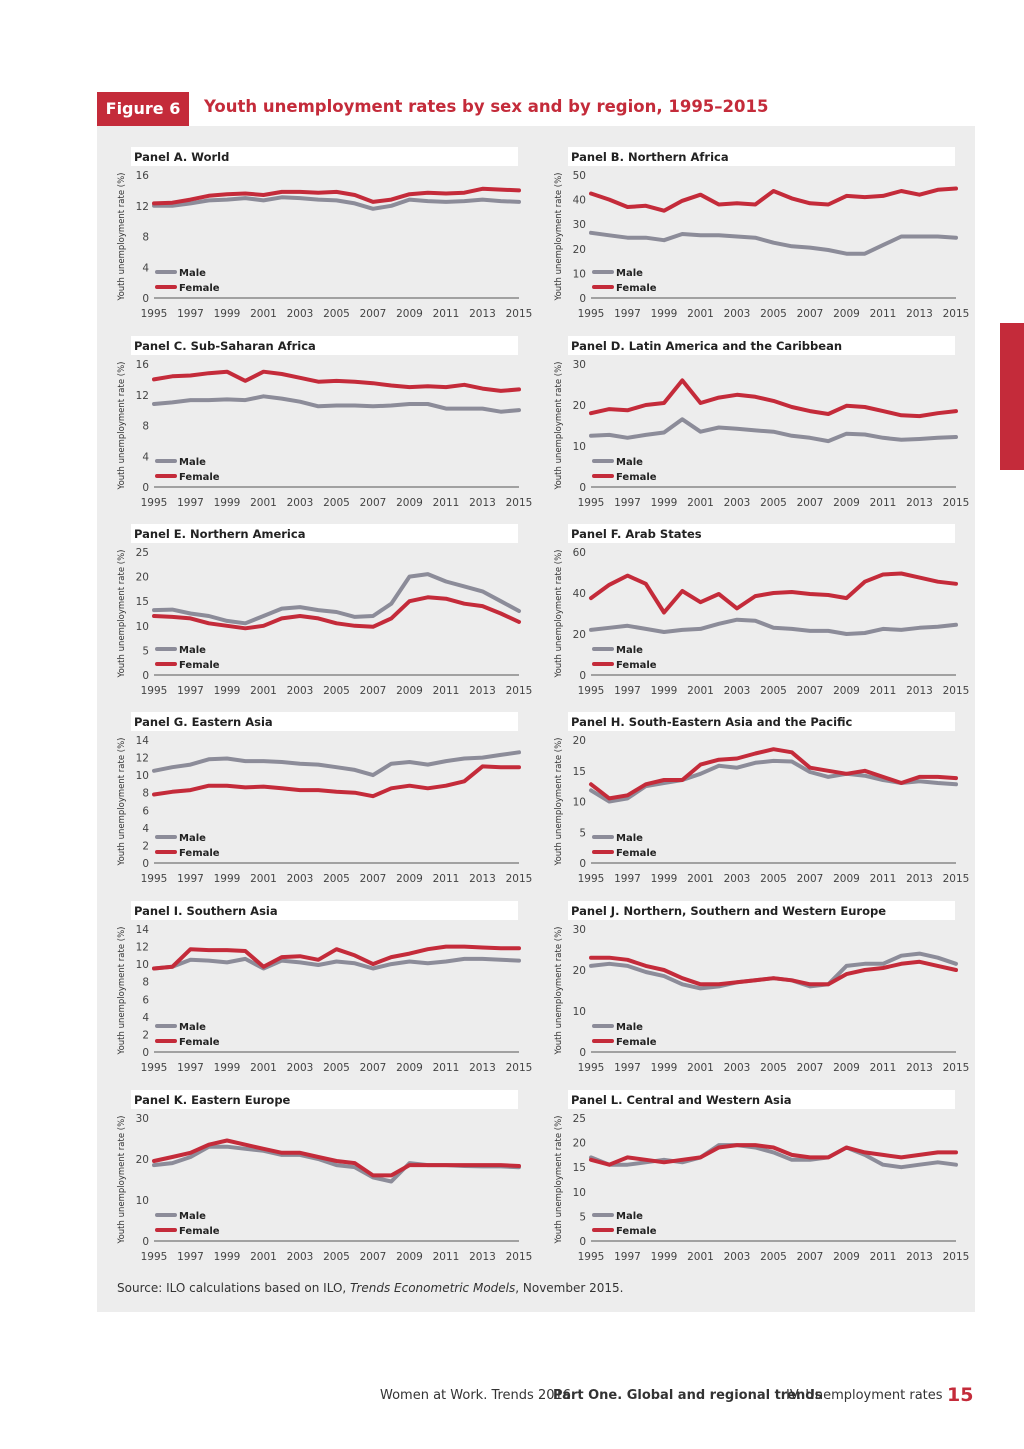 The image size is (1024, 1449). I want to click on y-tick-label: 15, so click(579, 1168).